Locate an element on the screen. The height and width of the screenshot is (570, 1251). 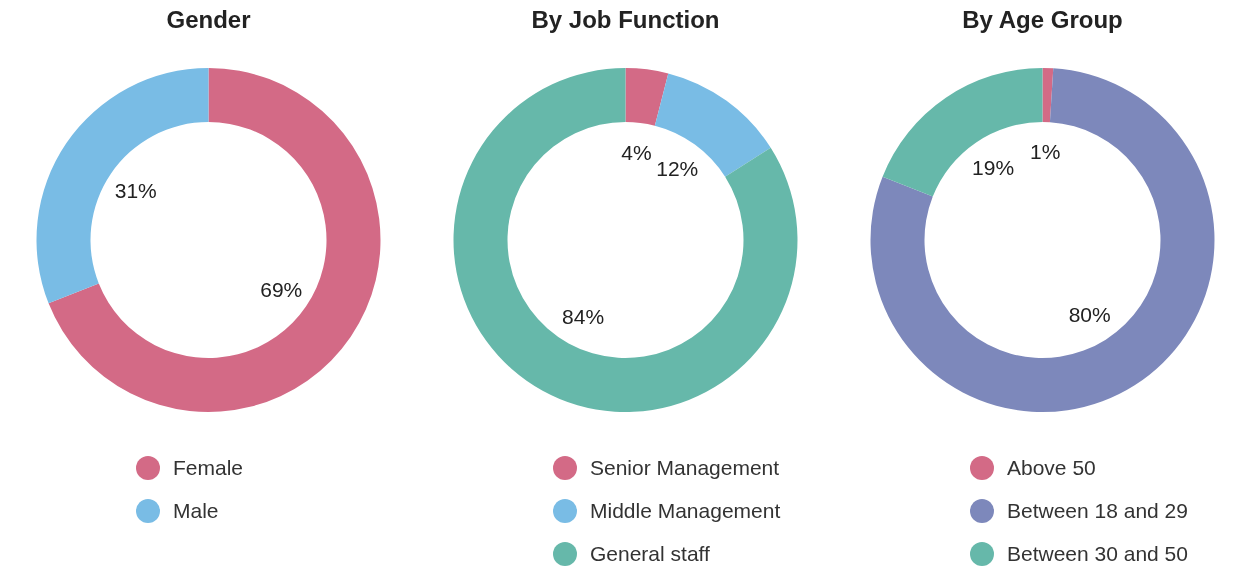
legend-label: Middle Management is located at coordinates (685, 511).